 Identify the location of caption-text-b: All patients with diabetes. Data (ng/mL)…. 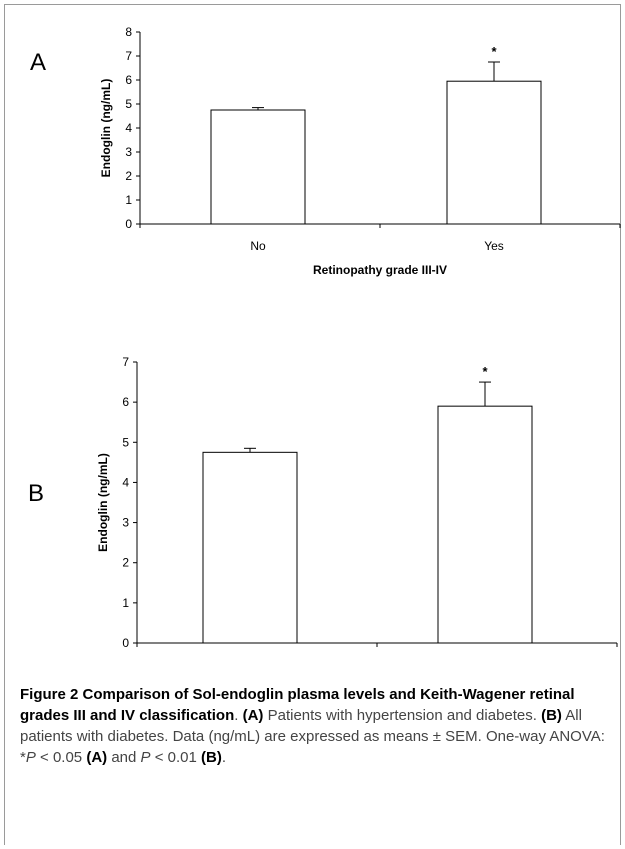
(312, 736).